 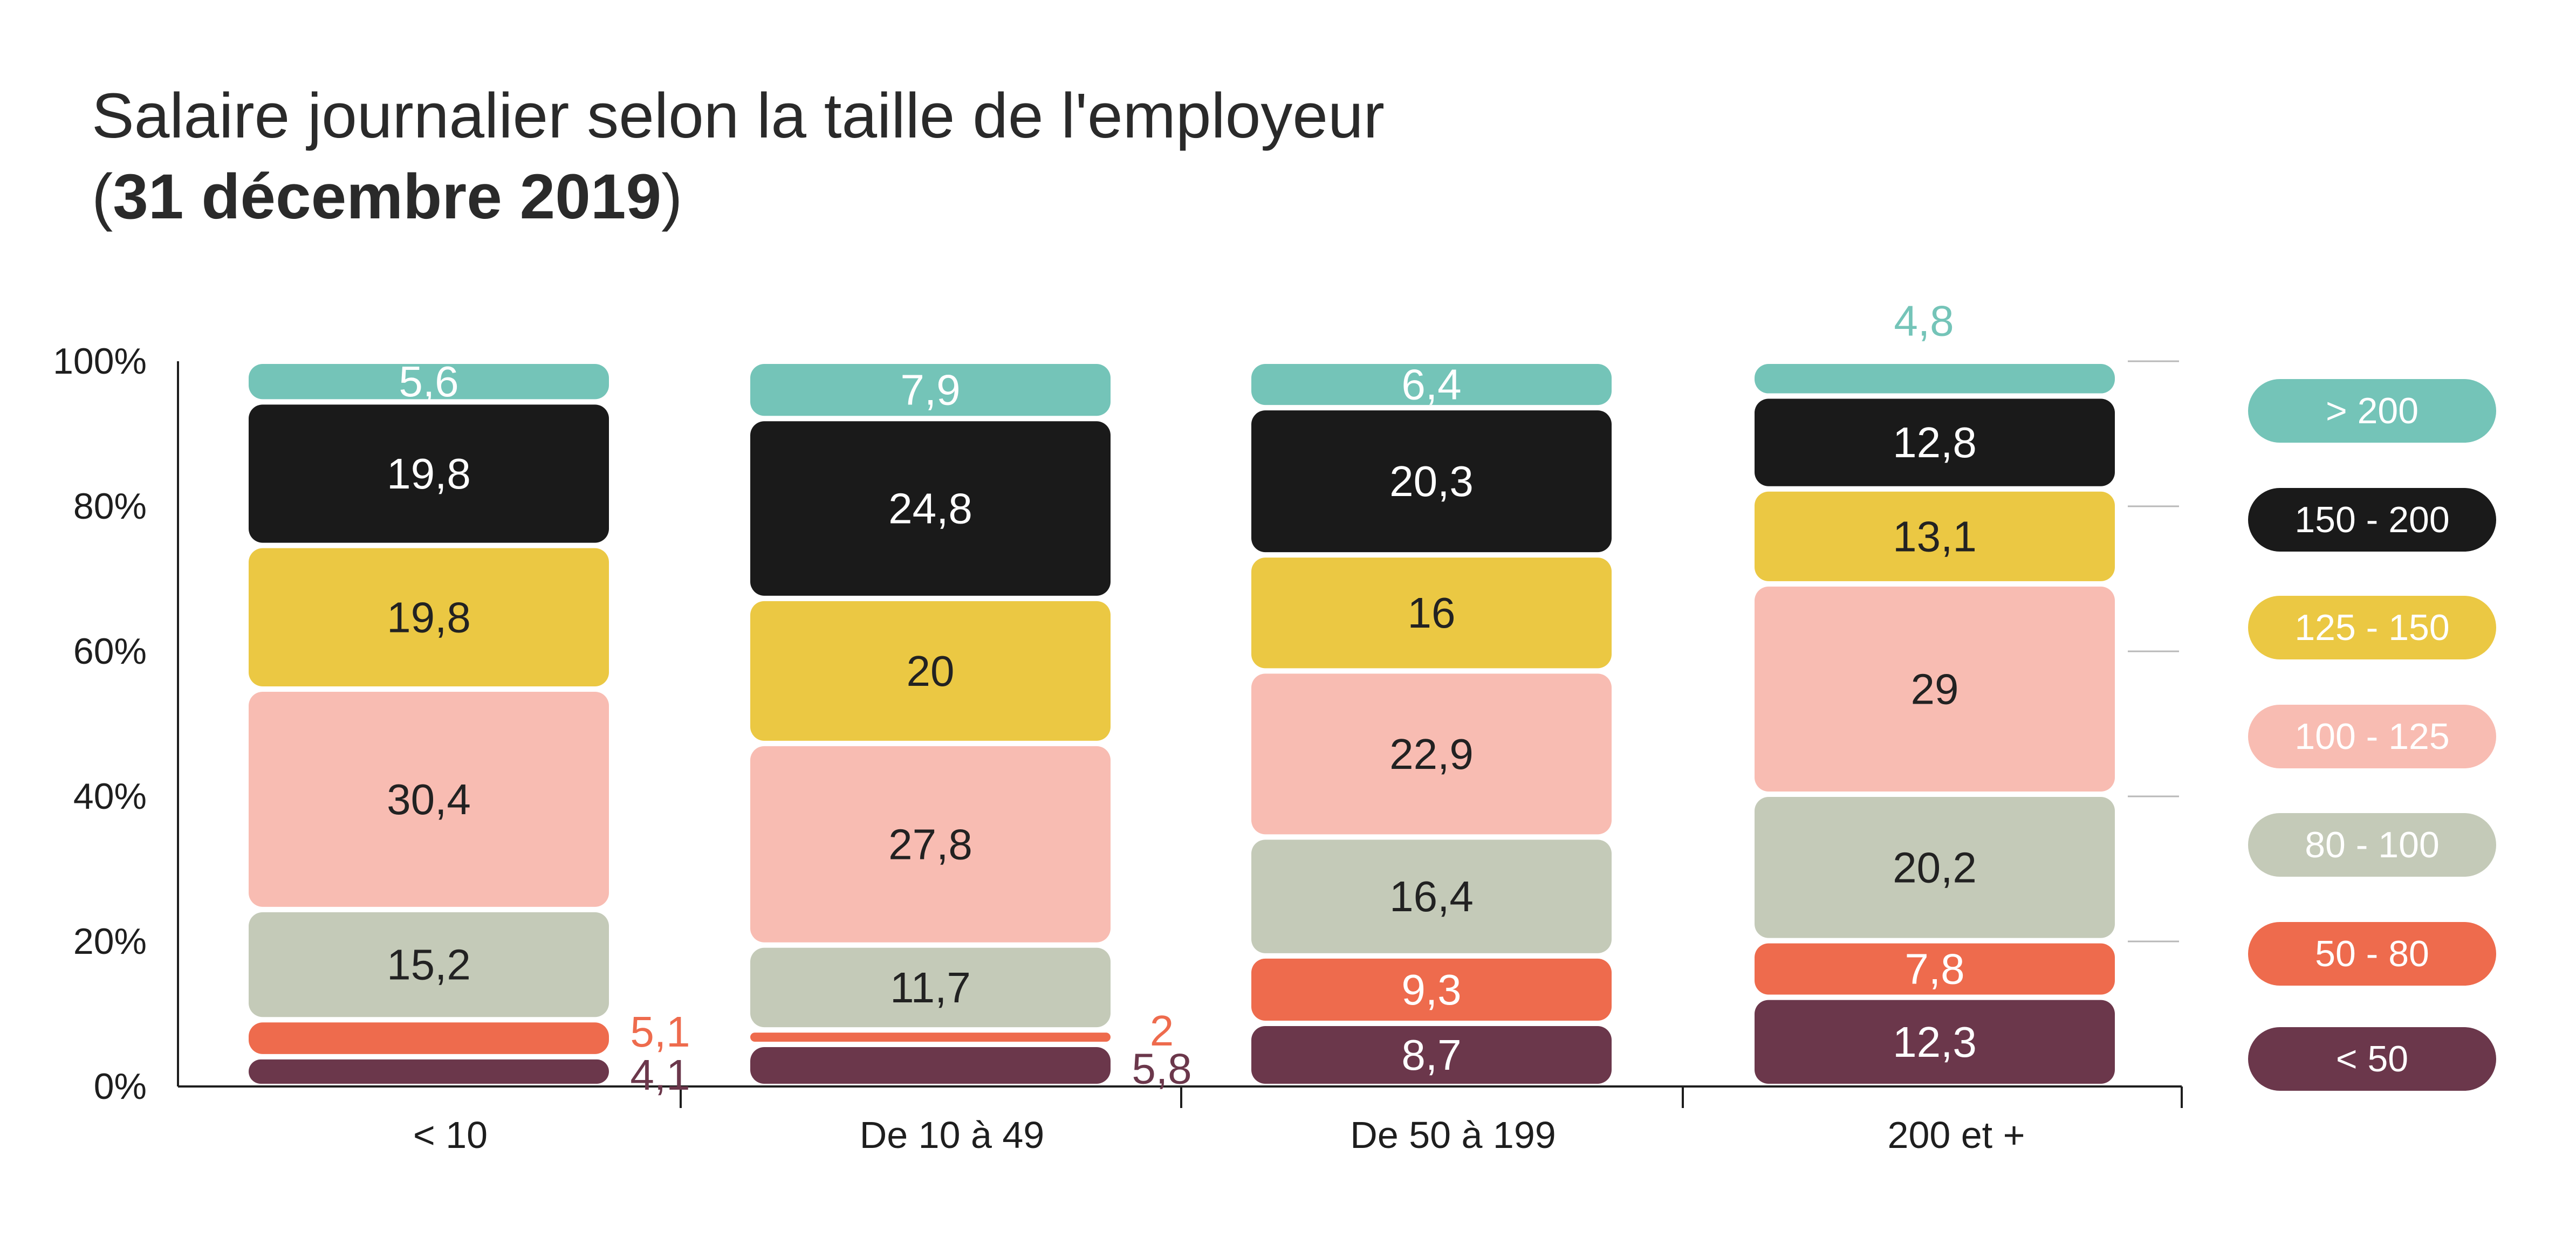 I want to click on data-label: 29, so click(x=1935, y=689).